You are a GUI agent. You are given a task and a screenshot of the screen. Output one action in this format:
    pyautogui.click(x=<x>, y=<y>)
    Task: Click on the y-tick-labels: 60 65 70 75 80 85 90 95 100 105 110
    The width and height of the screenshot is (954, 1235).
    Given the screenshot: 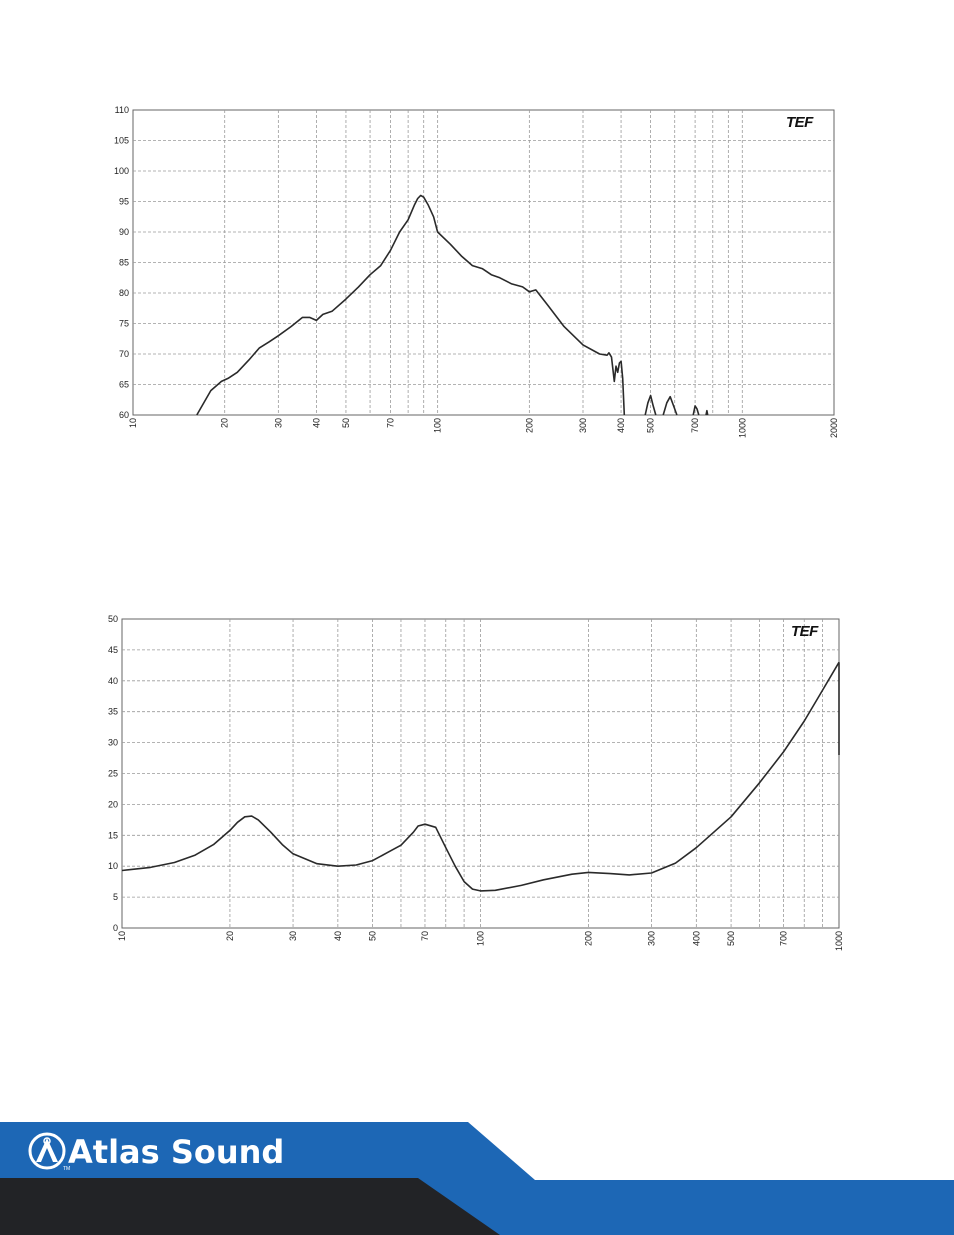 What is the action you would take?
    pyautogui.click(x=121, y=262)
    